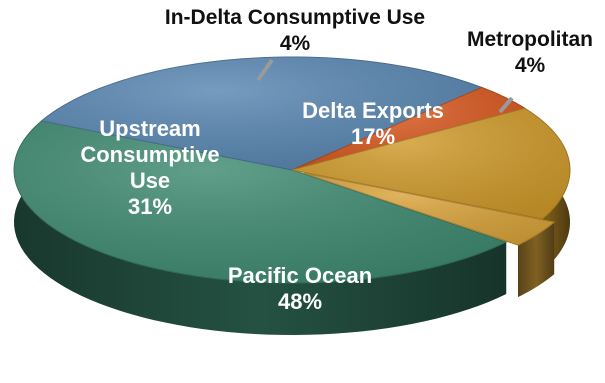  I want to click on leader-line-in-delta, so click(265, 70).